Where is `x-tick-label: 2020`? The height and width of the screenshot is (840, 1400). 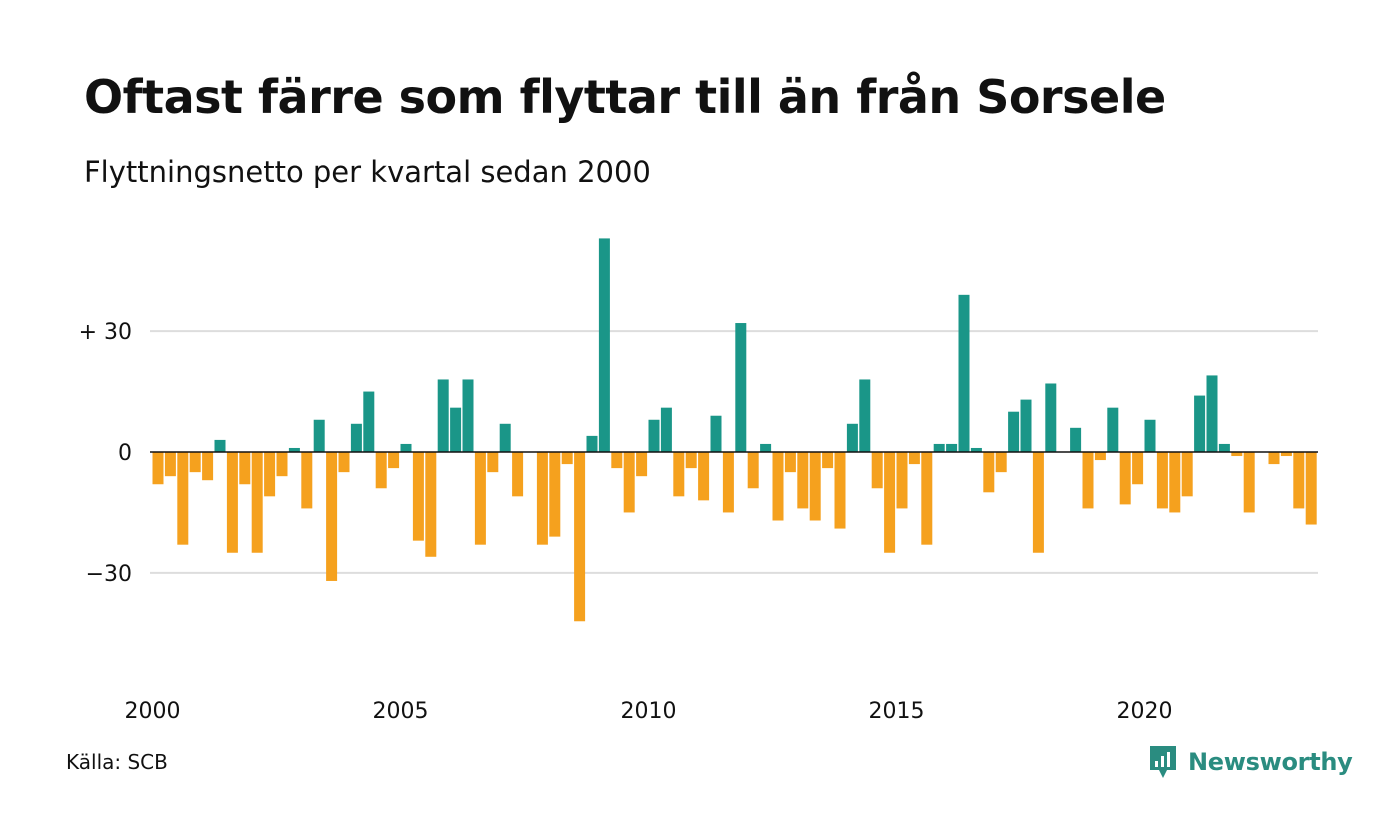 x-tick-label: 2020 is located at coordinates (1145, 711).